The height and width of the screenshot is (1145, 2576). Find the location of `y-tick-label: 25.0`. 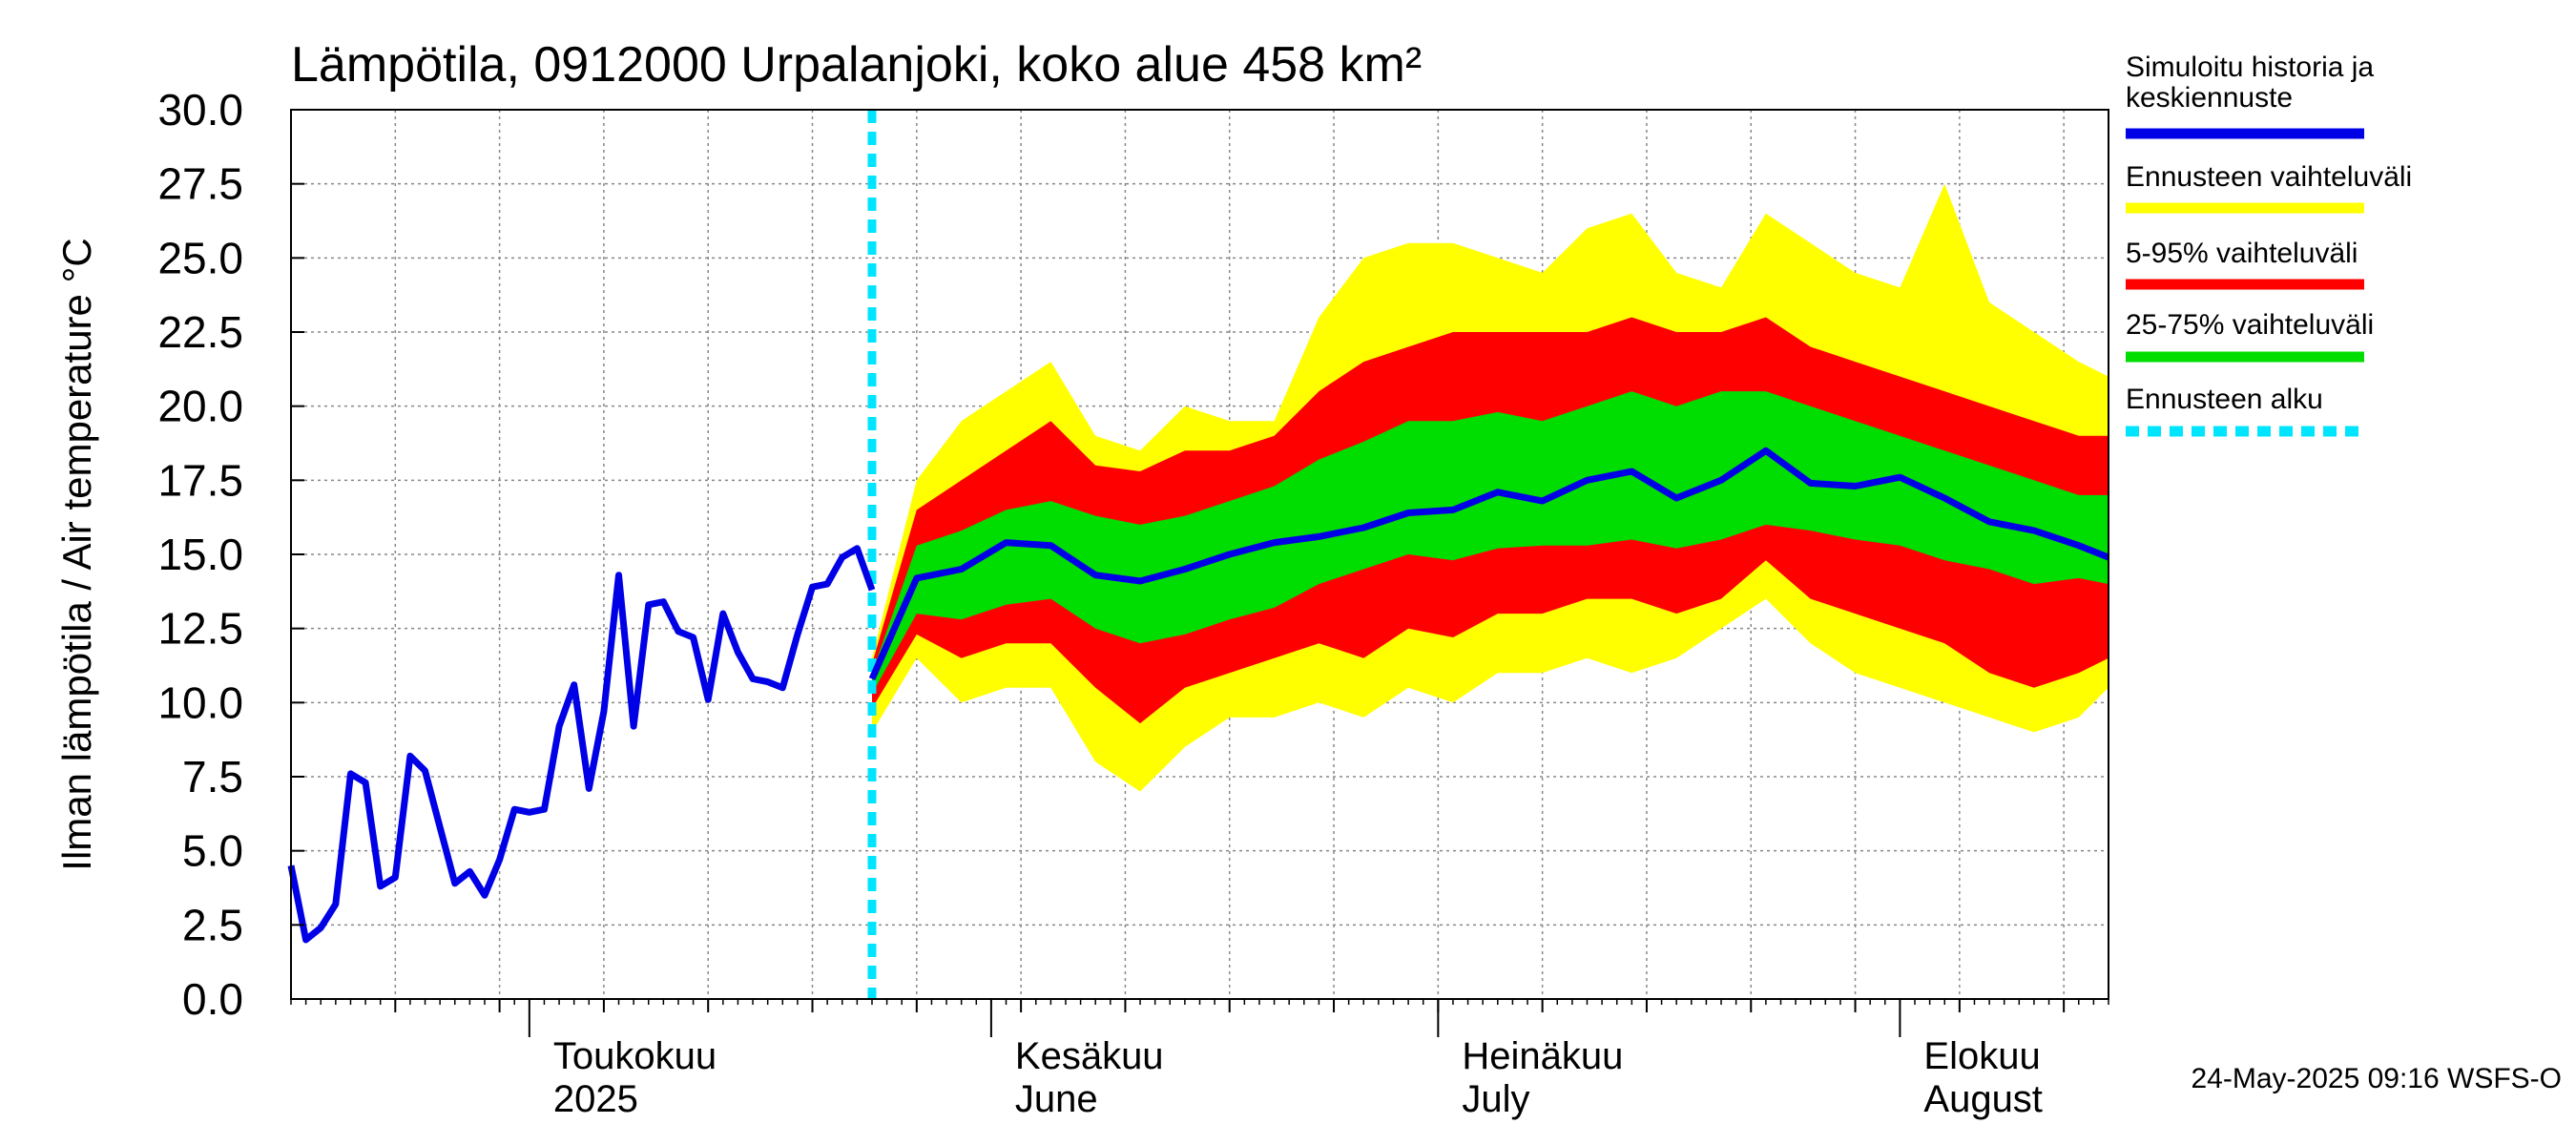

y-tick-label: 25.0 is located at coordinates (200, 257).